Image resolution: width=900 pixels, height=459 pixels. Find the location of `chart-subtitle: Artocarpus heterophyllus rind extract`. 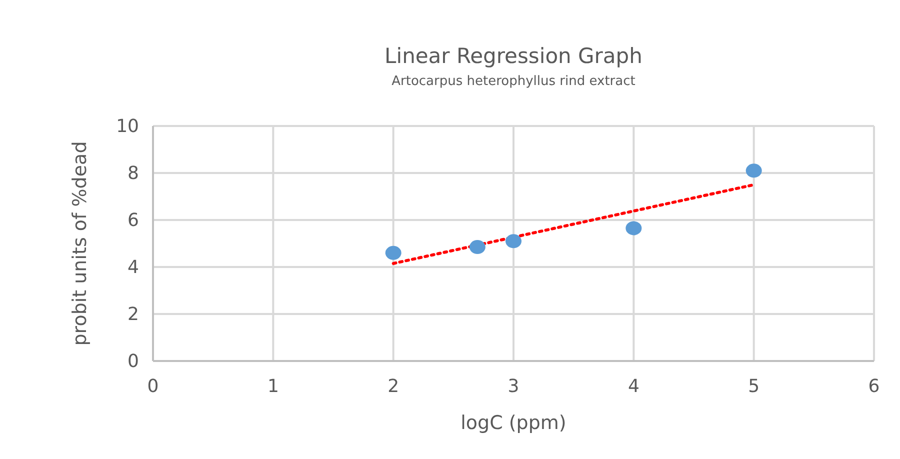

chart-subtitle: Artocarpus heterophyllus rind extract is located at coordinates (514, 81).